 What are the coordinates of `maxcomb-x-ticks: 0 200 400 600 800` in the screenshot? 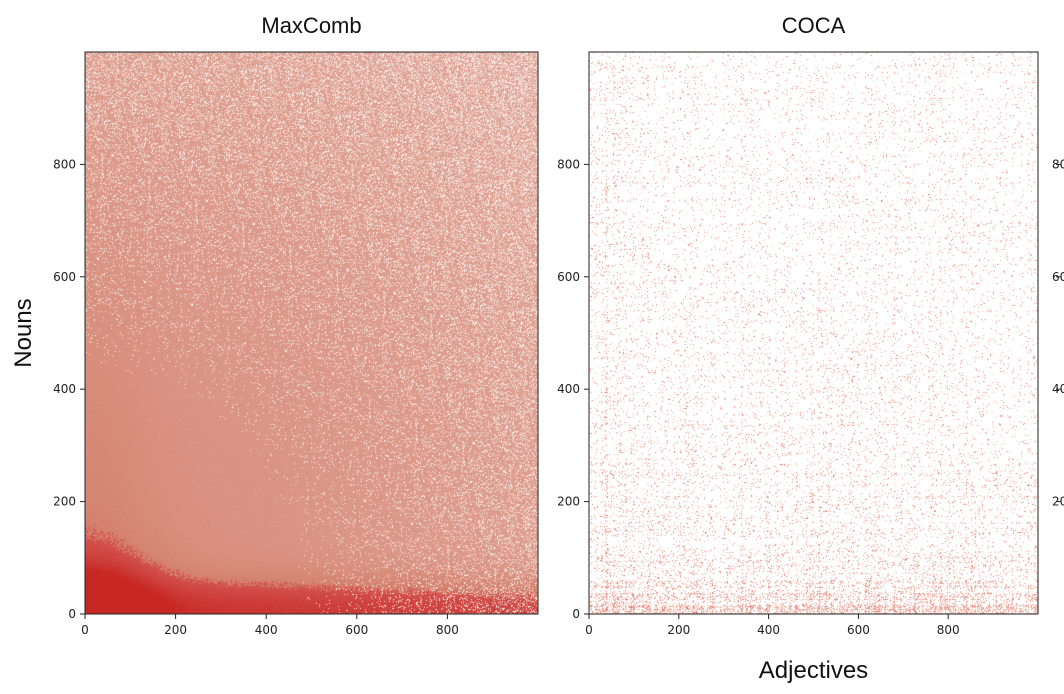 It's located at (270, 625).